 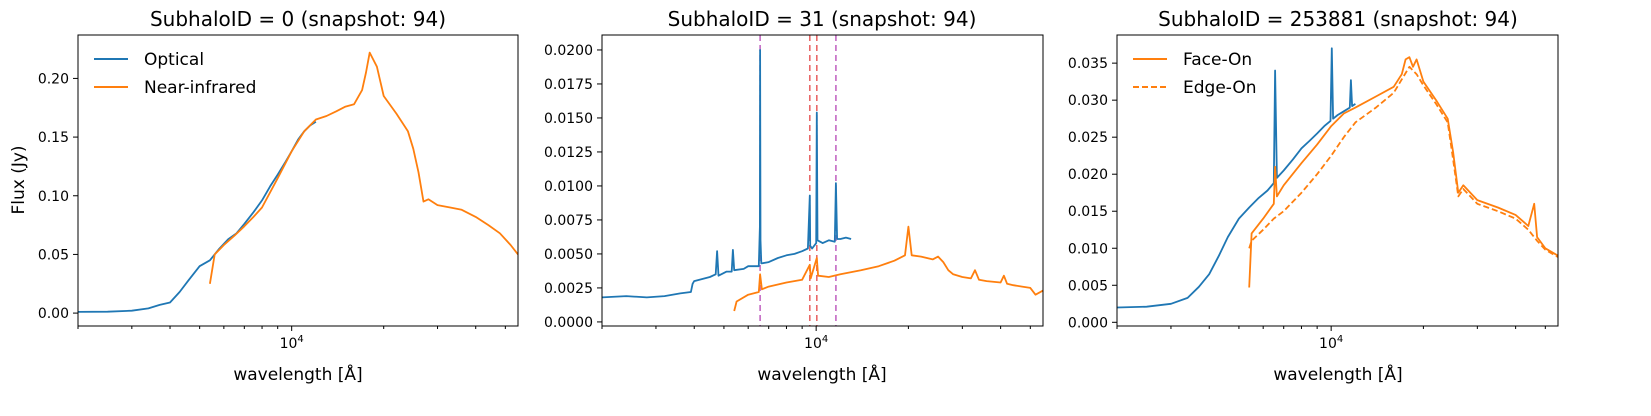 What do you see at coordinates (175, 74) in the screenshot?
I see `panel-1-legend: Optical Near-infrared` at bounding box center [175, 74].